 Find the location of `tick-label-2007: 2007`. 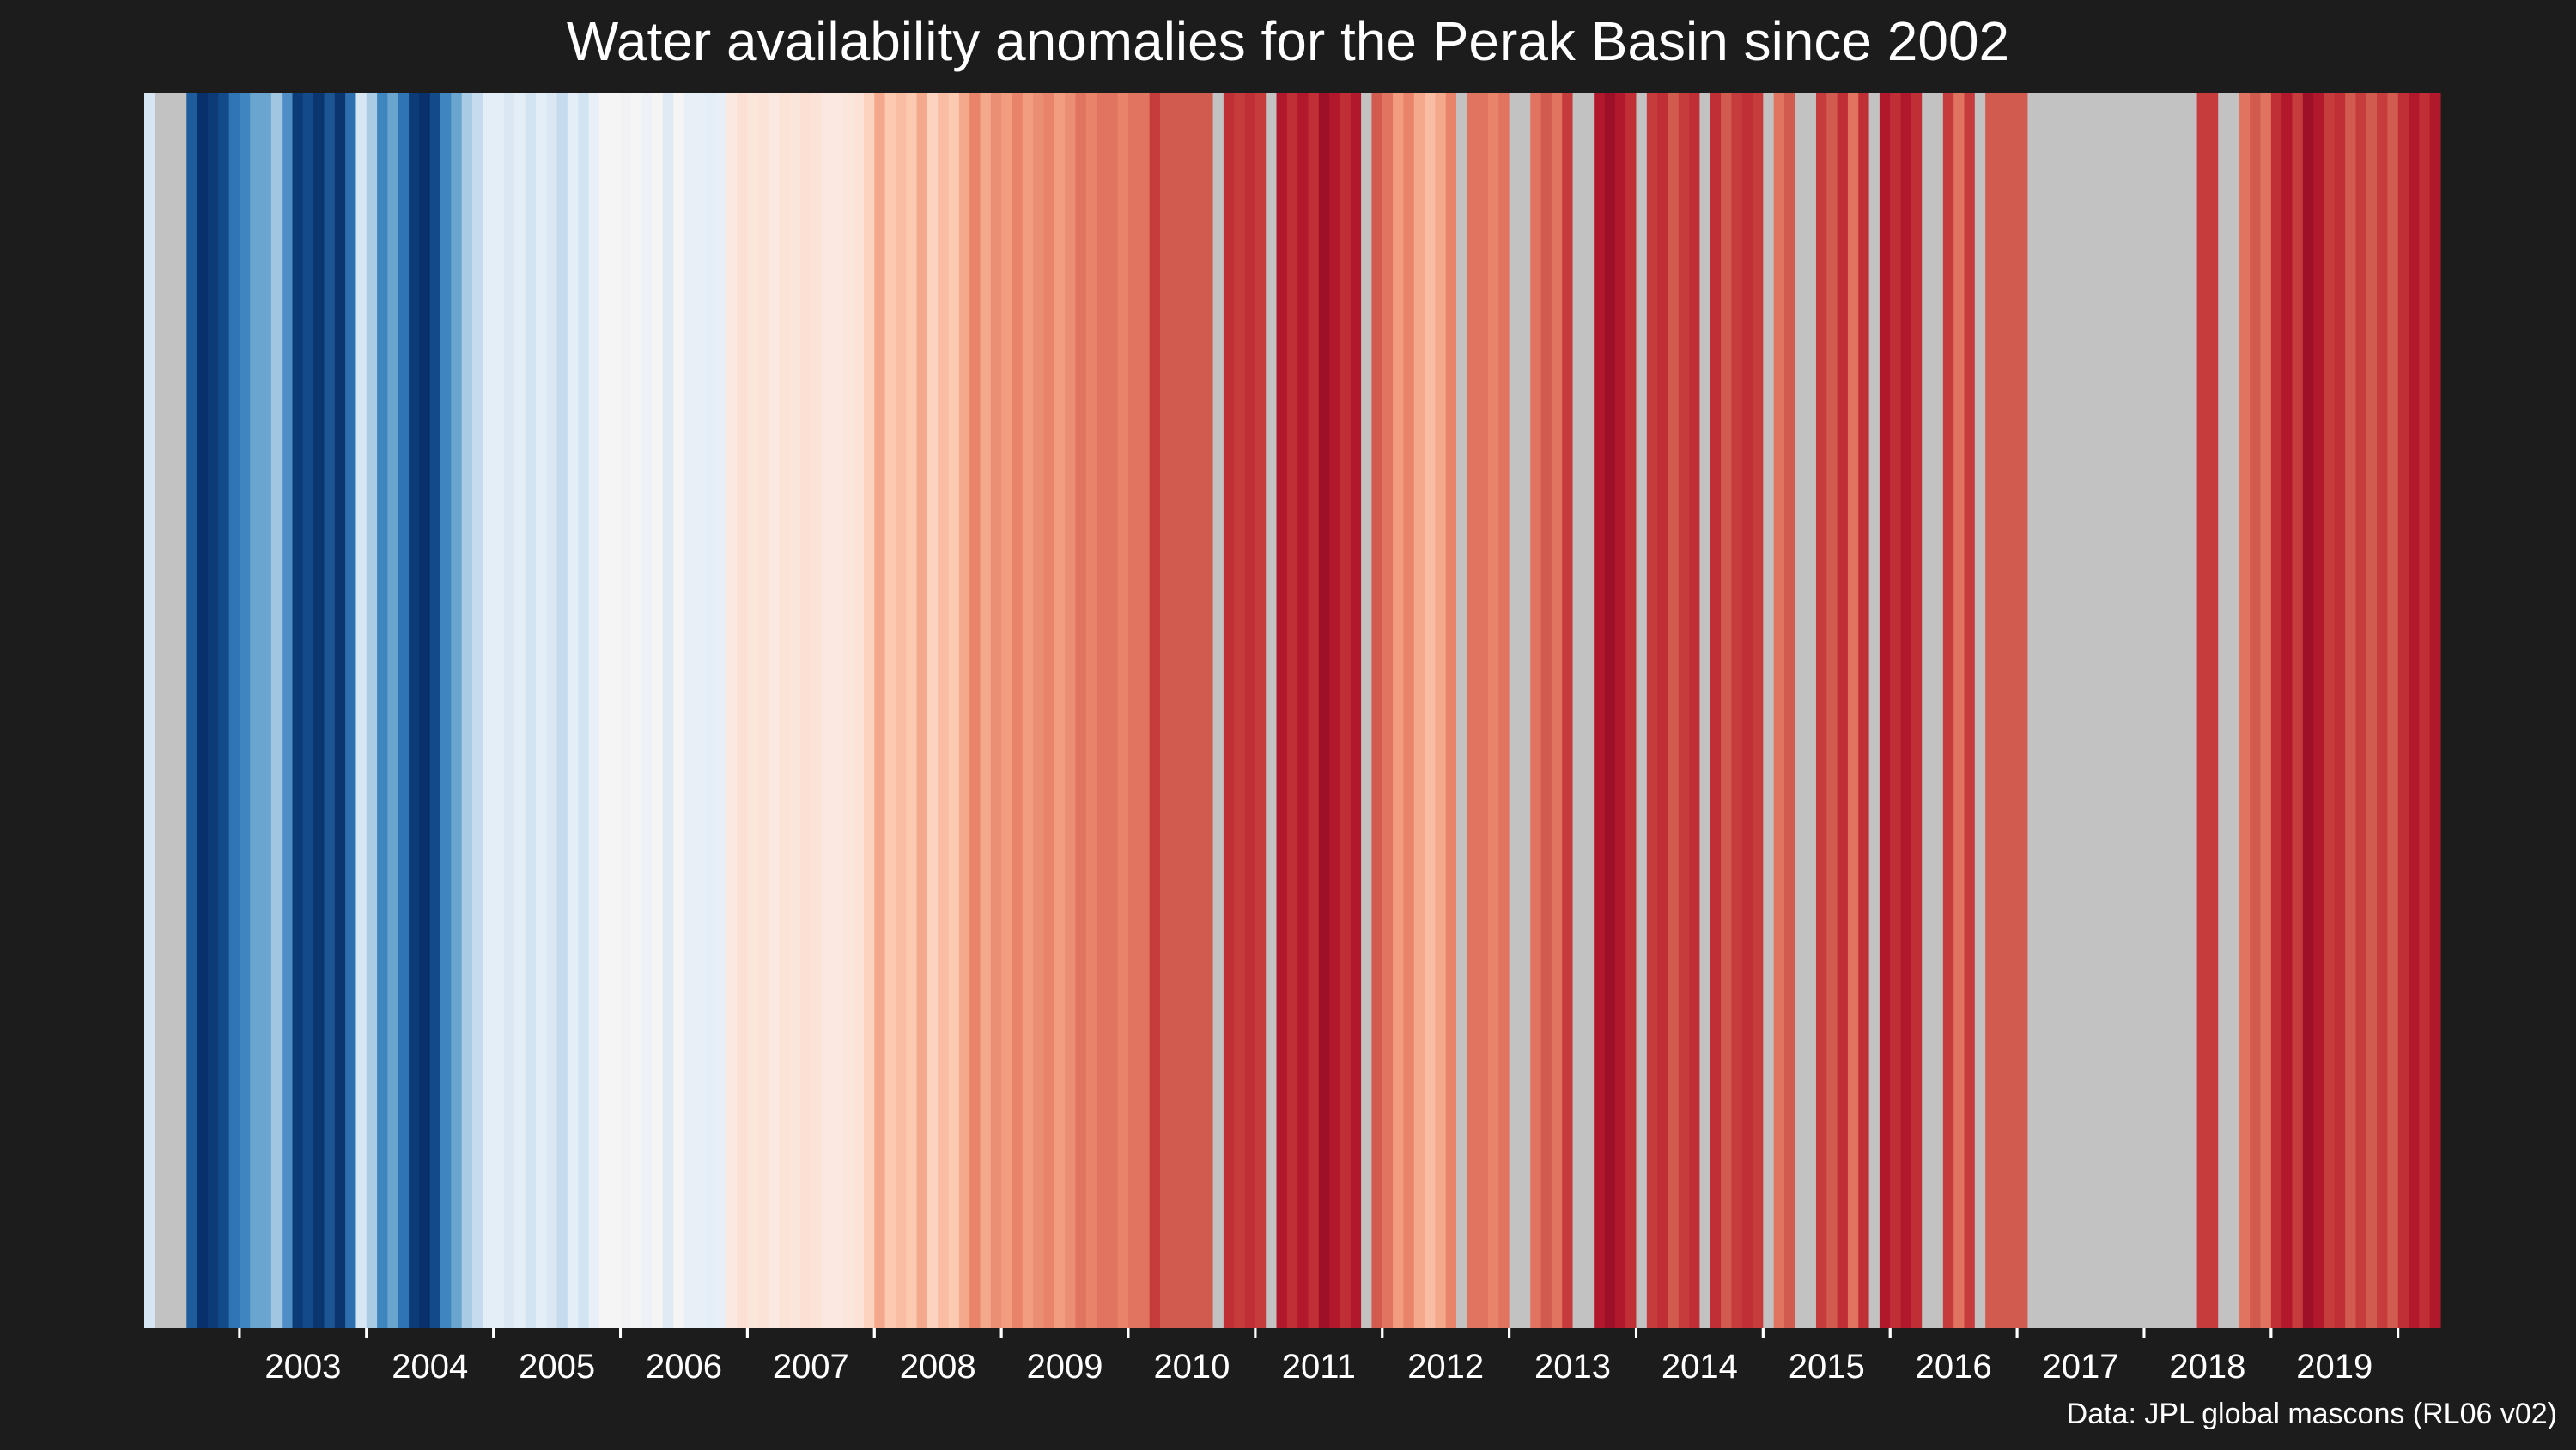

tick-label-2007: 2007 is located at coordinates (811, 1367).